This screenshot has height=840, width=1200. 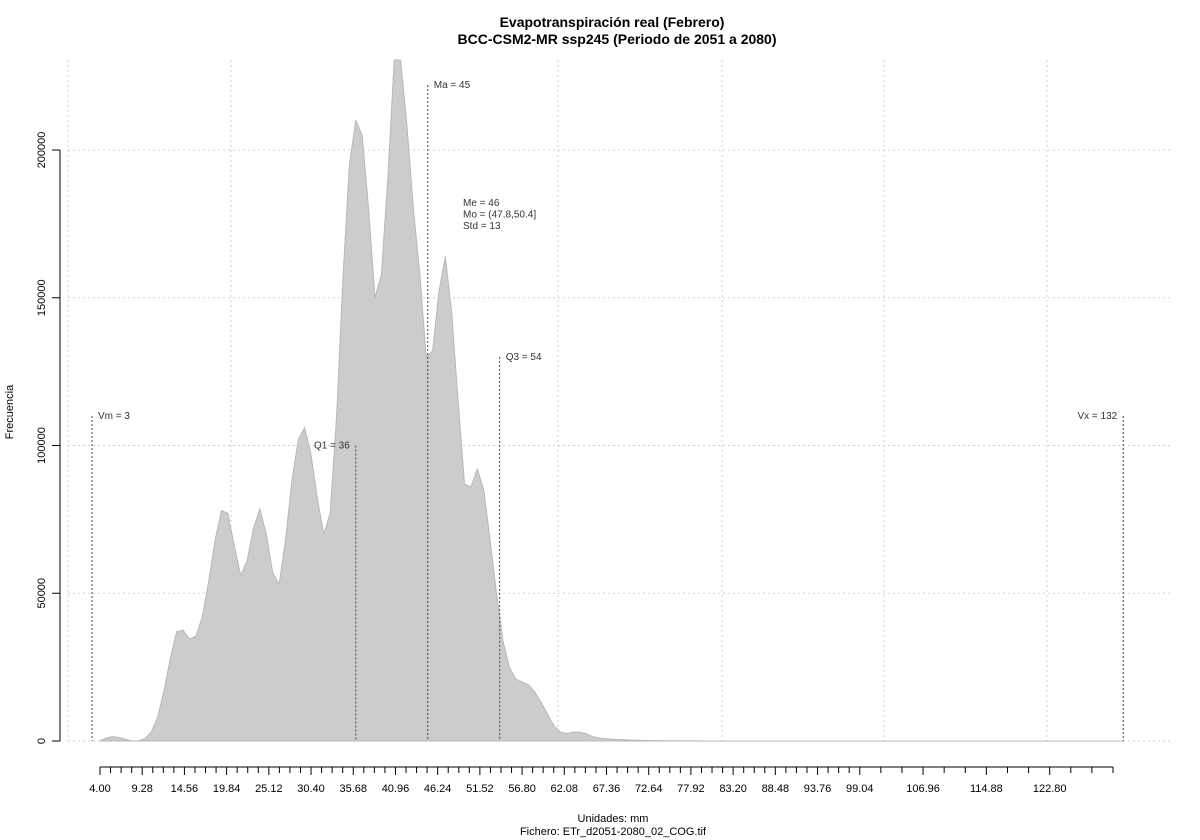 What do you see at coordinates (1097, 416) in the screenshot?
I see `marker-label-vx: Vx = 132` at bounding box center [1097, 416].